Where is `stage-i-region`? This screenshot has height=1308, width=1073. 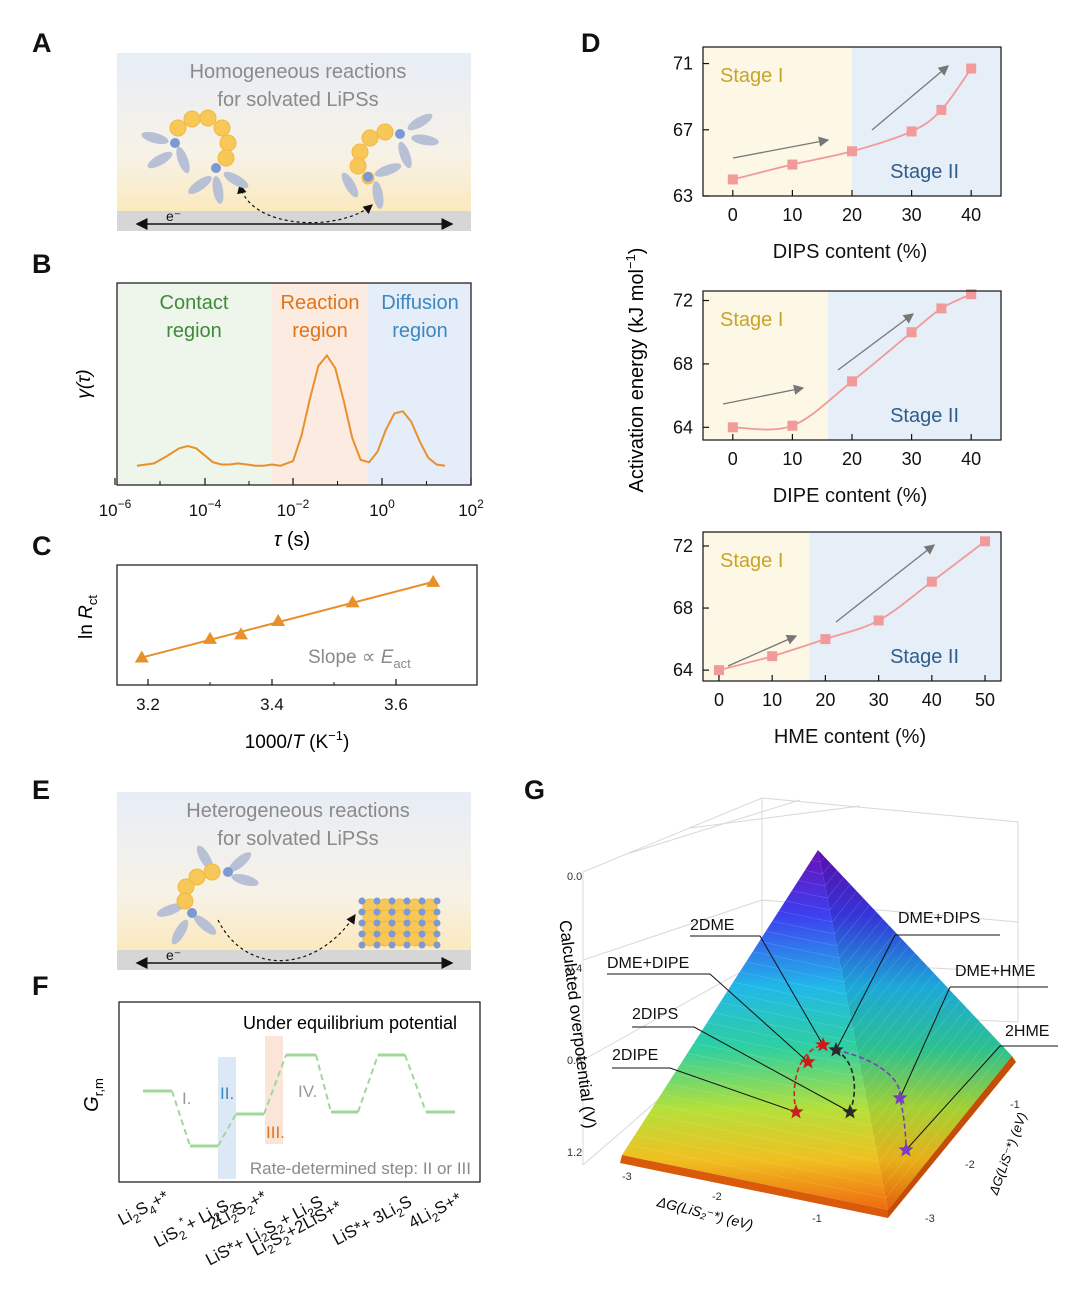
stage-i-region is located at coordinates (756, 606).